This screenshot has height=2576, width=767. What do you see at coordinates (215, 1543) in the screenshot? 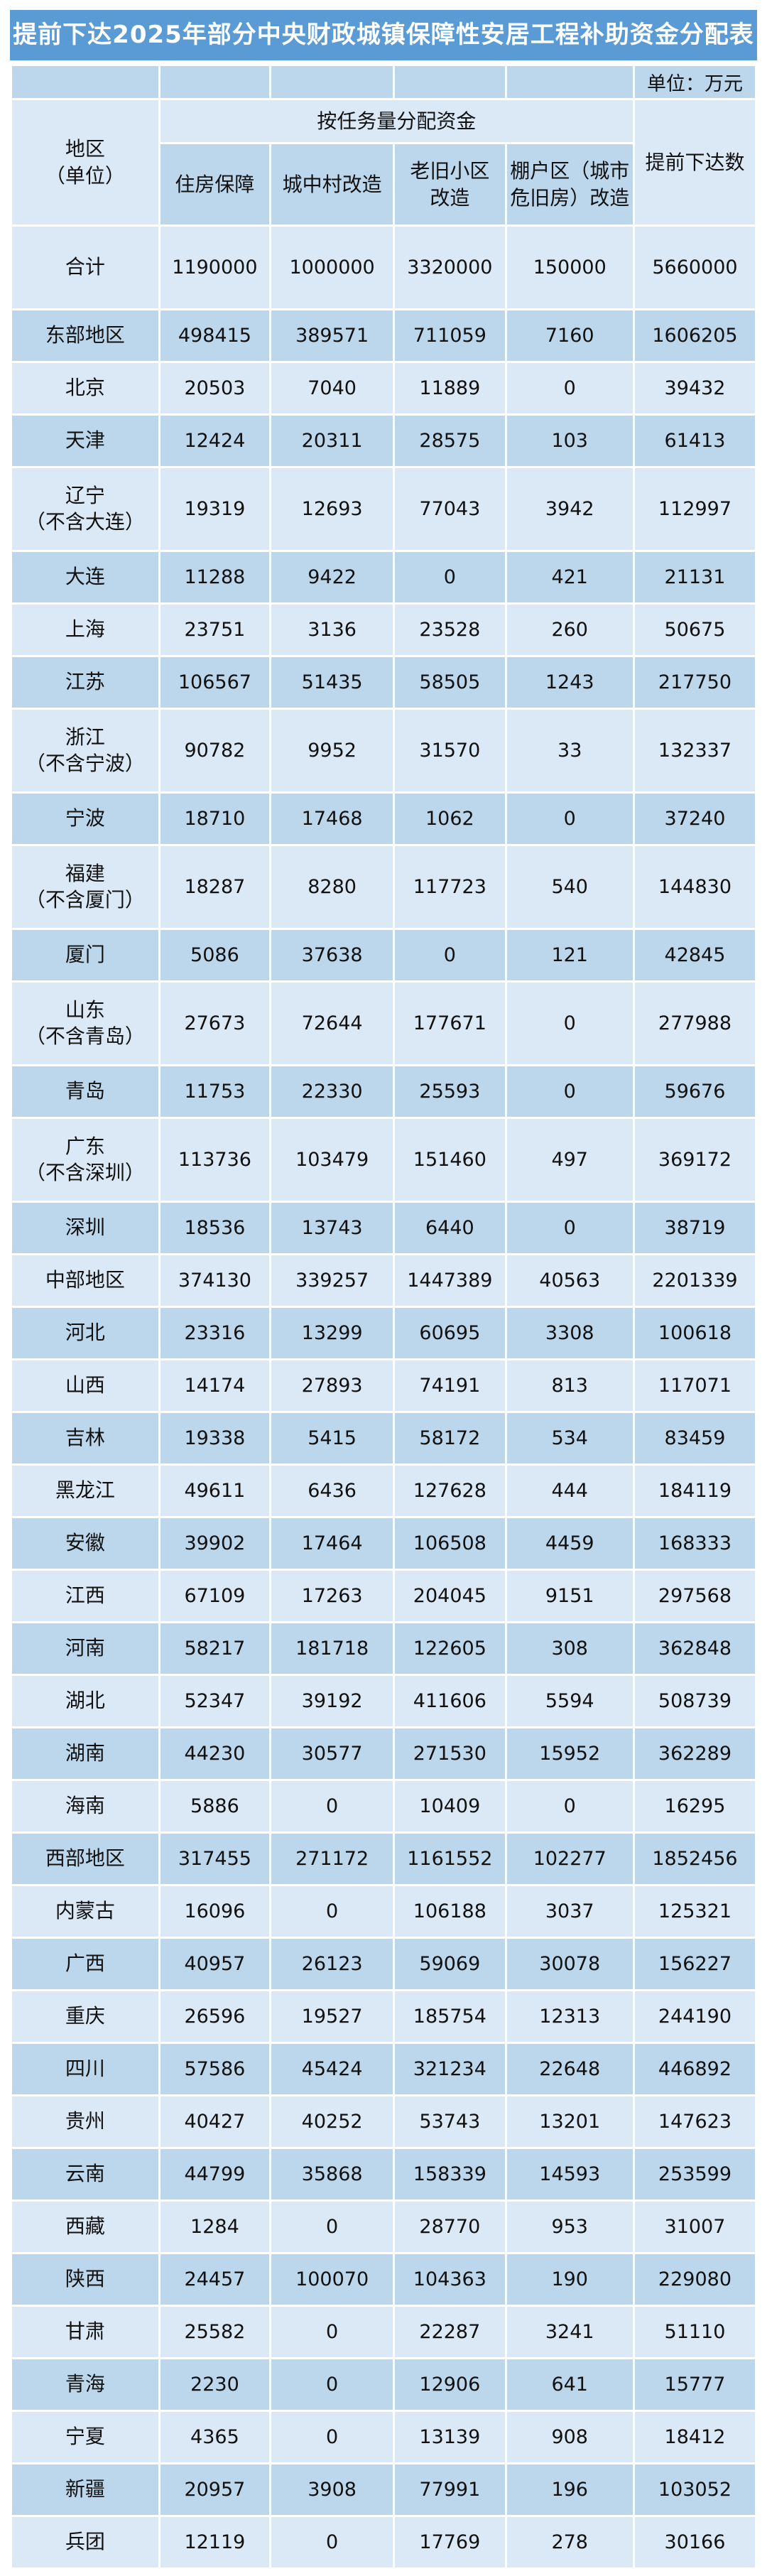
I see `value-cell: 39902` at bounding box center [215, 1543].